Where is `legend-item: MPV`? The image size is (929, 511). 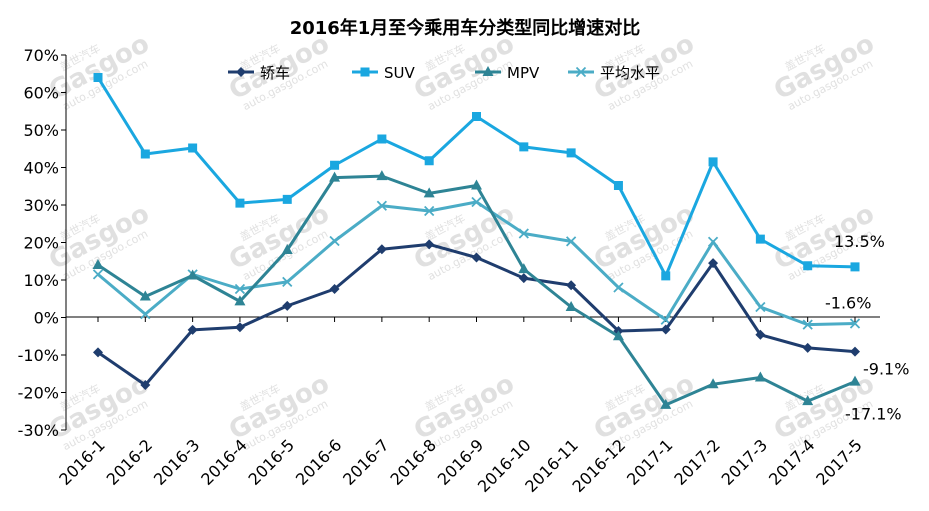
legend-item: MPV is located at coordinates (507, 73).